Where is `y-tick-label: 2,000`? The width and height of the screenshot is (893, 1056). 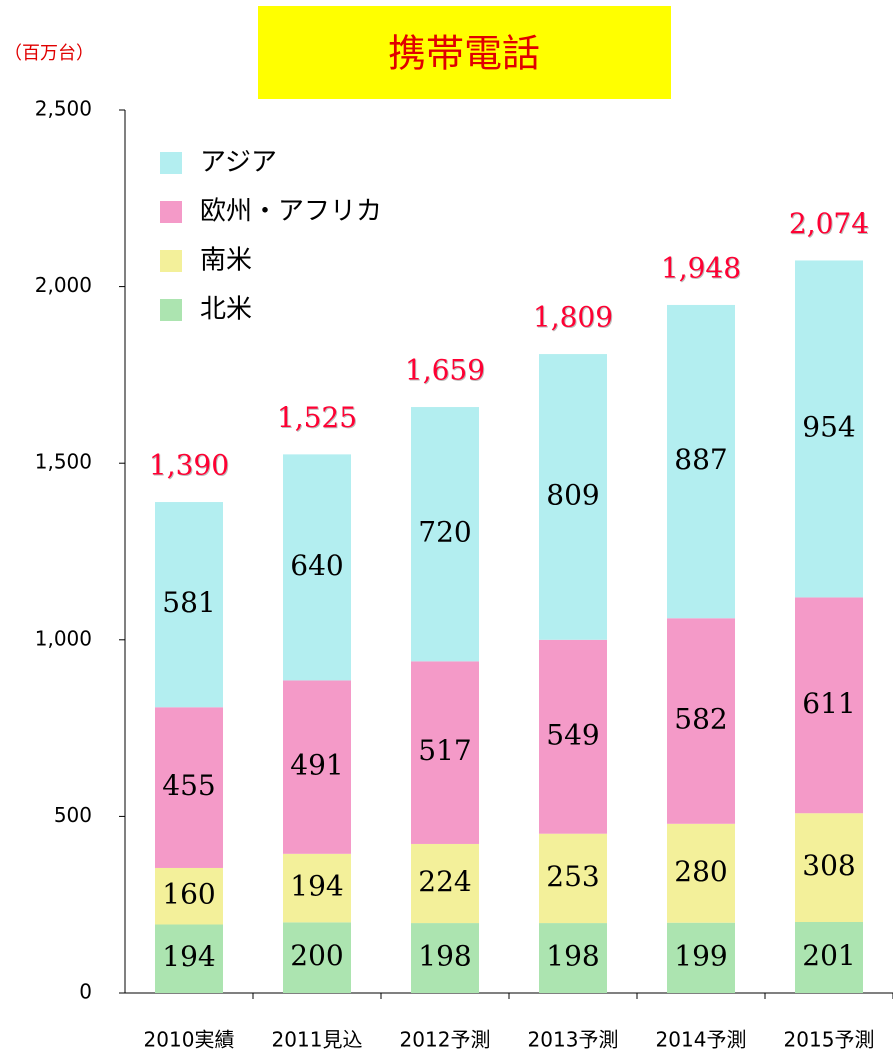 y-tick-label: 2,000 is located at coordinates (63, 285).